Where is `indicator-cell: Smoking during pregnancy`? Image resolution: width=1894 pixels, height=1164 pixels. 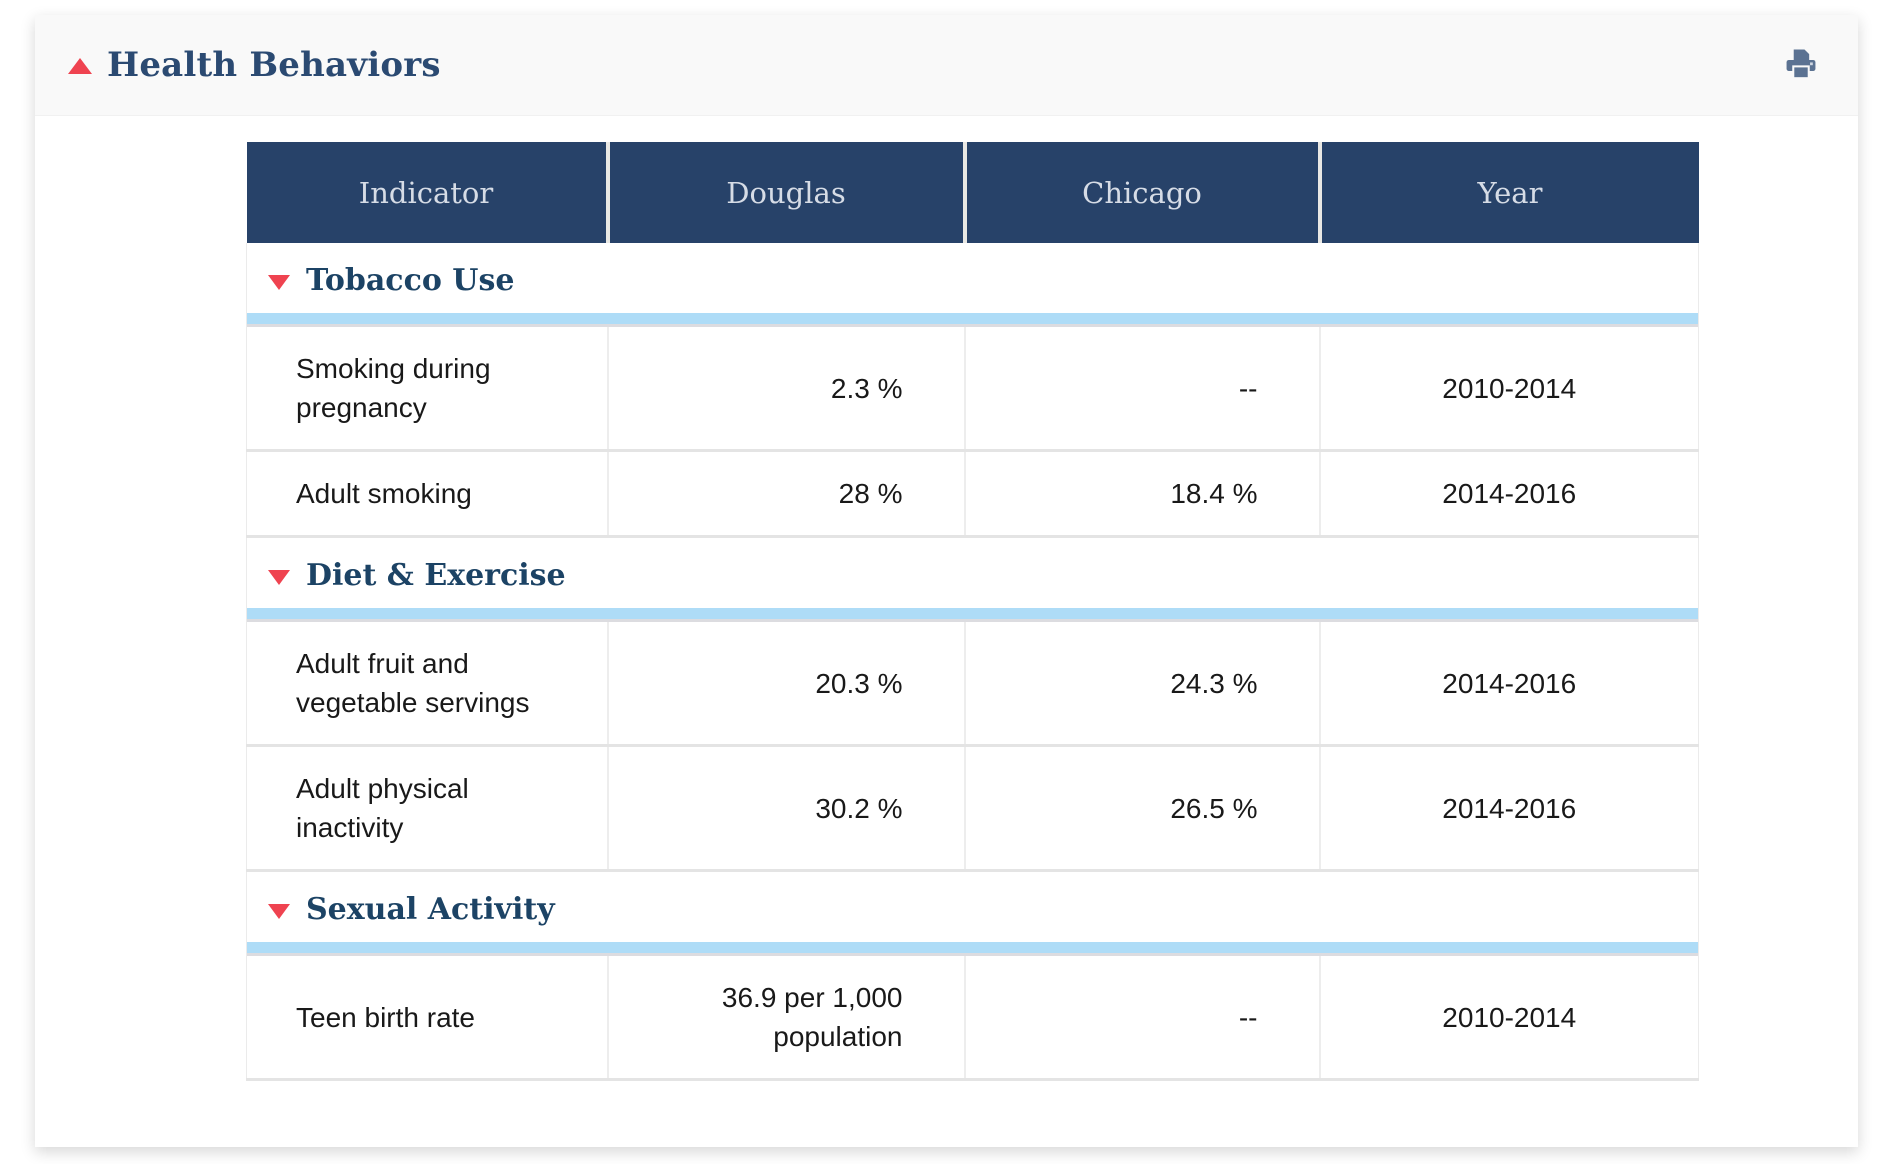
indicator-cell: Smoking during pregnancy is located at coordinates (427, 389).